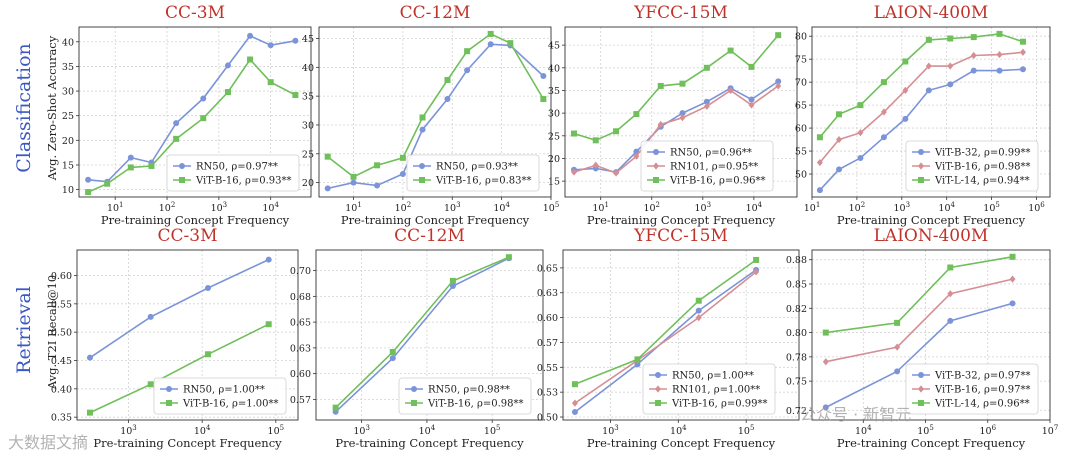 The width and height of the screenshot is (1080, 460). I want to click on y-tick-label: 20, so click(68, 141).